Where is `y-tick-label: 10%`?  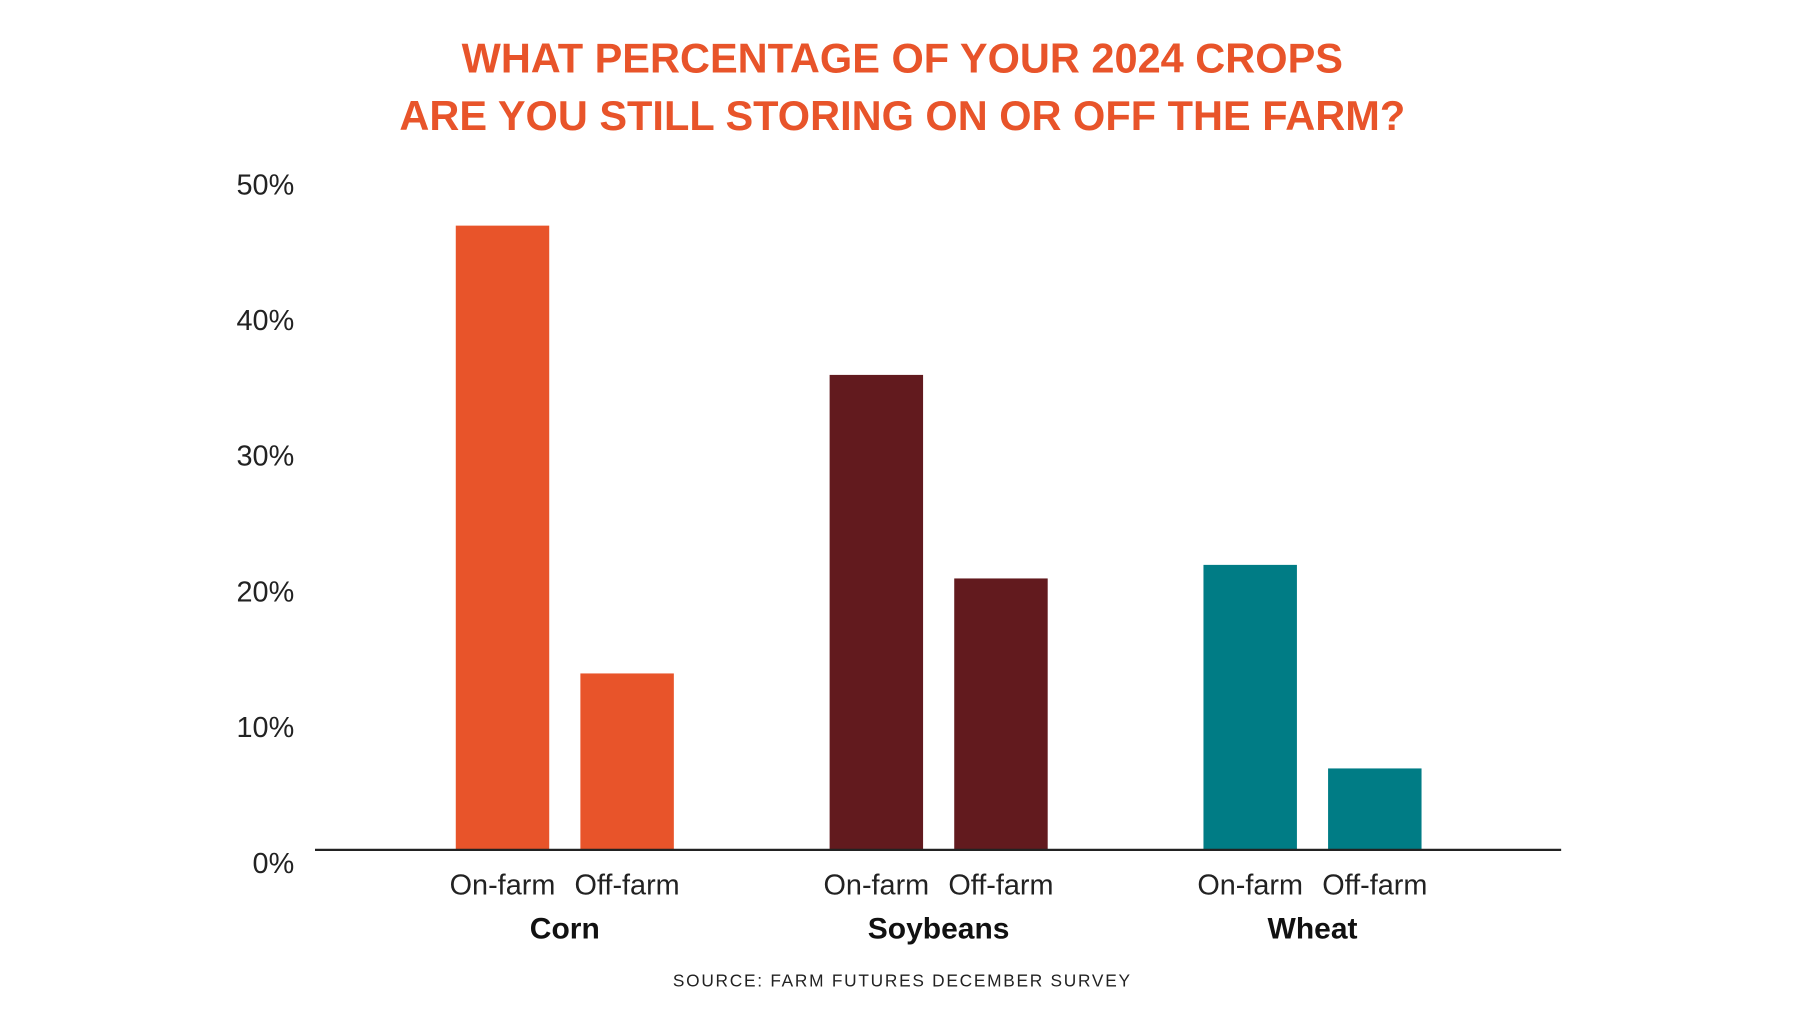 y-tick-label: 10% is located at coordinates (266, 728).